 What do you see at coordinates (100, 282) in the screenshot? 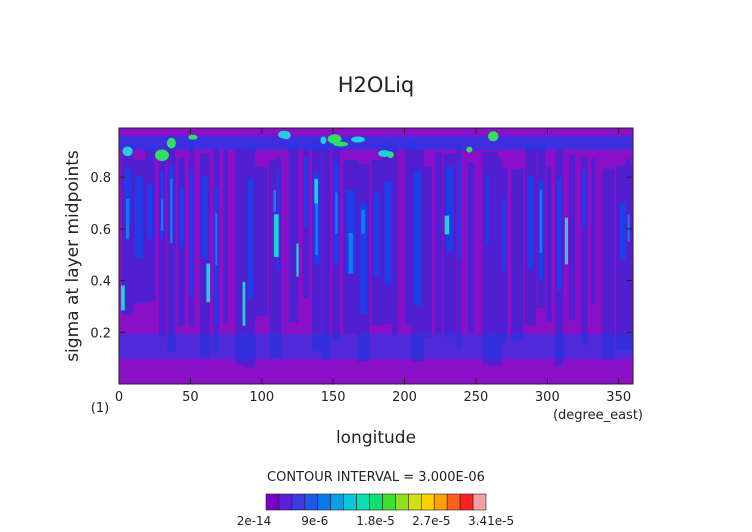
I see `y-tick-label: 0.4` at bounding box center [100, 282].